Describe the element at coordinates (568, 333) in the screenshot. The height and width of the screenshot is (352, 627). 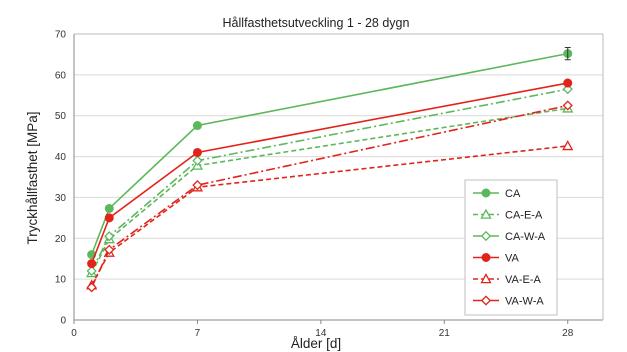
I see `x-tick-label: 28` at that location.